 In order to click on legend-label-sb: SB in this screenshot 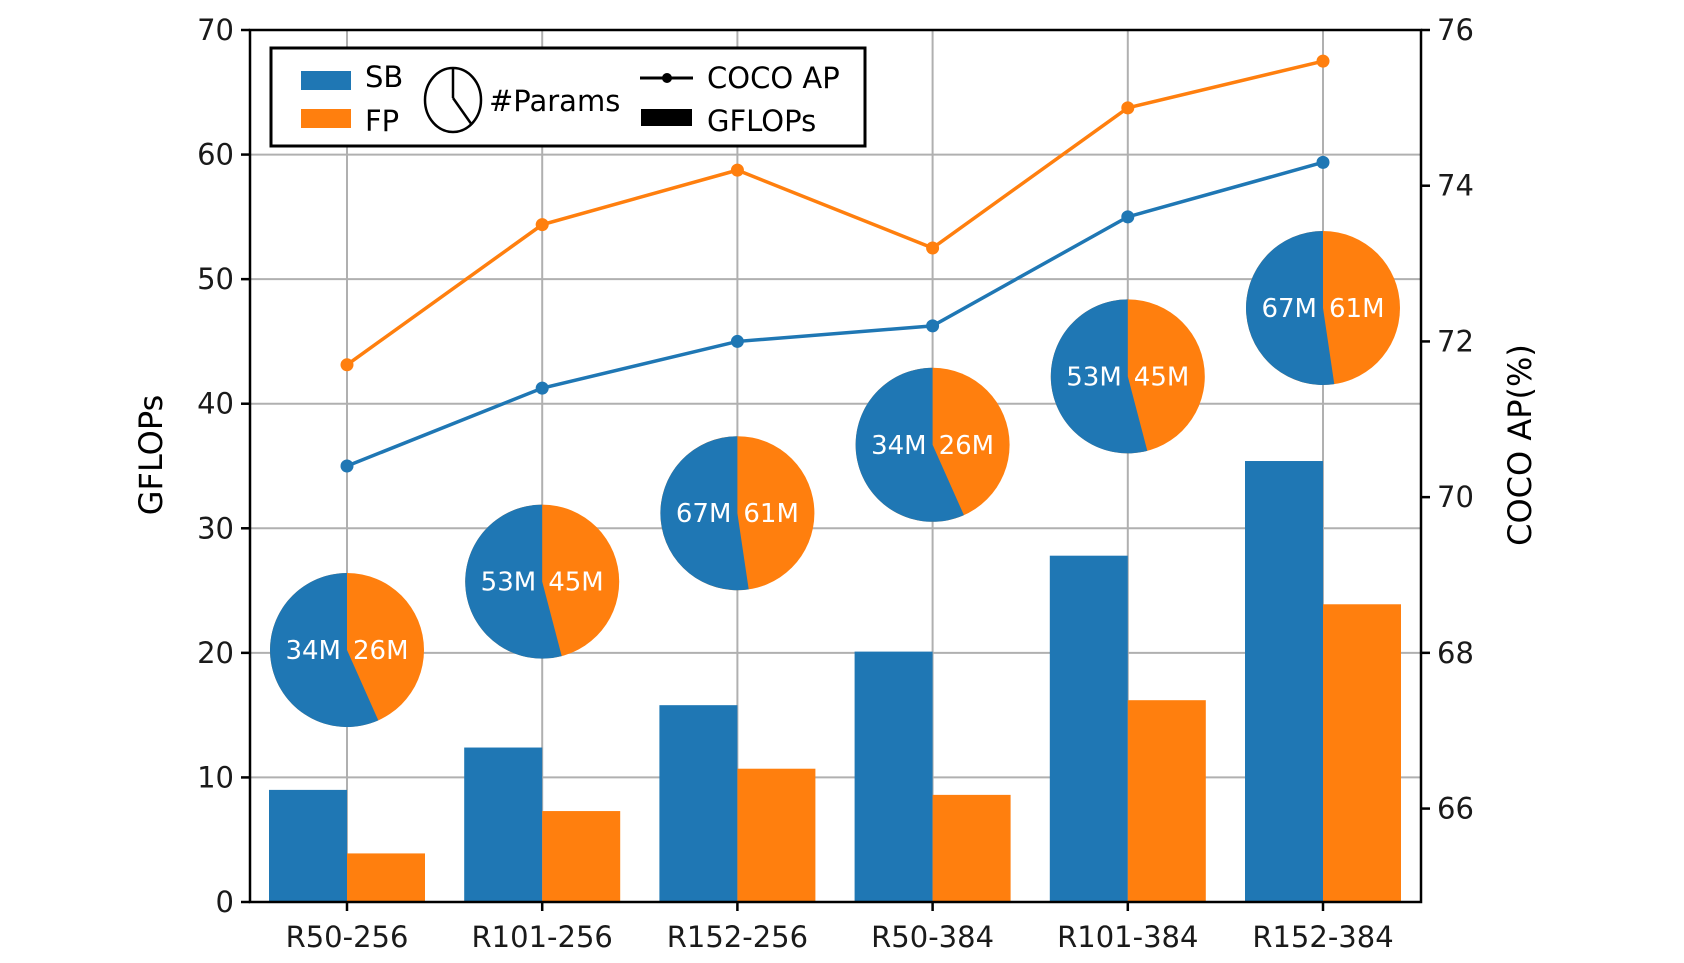, I will do `click(384, 77)`.